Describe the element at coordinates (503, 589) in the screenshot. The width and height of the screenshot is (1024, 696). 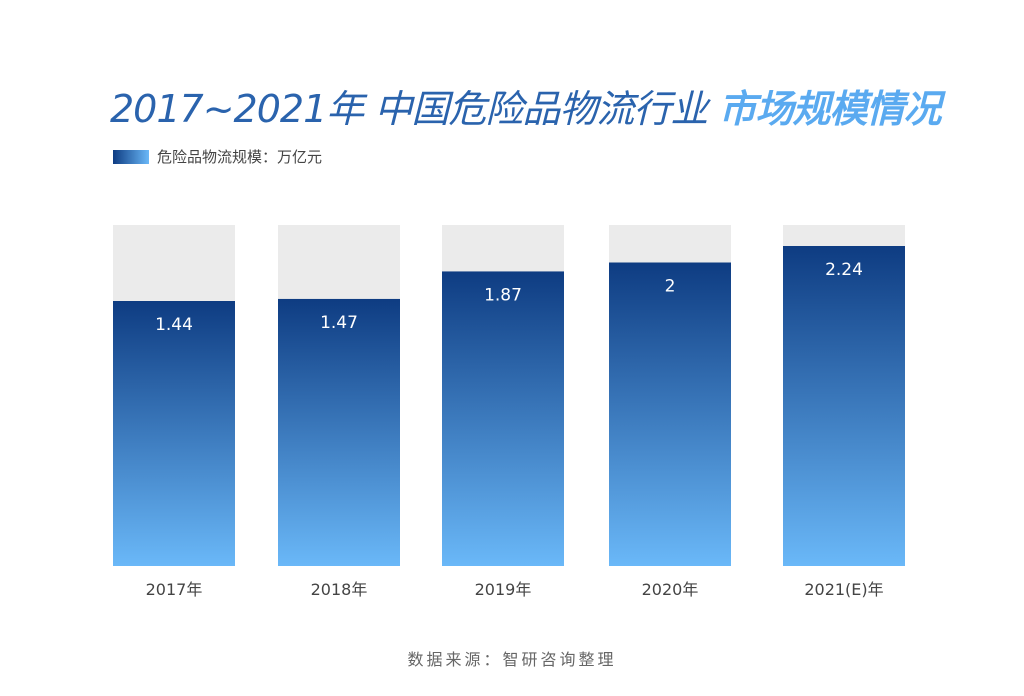
I see `x-tick-label: 2019年` at that location.